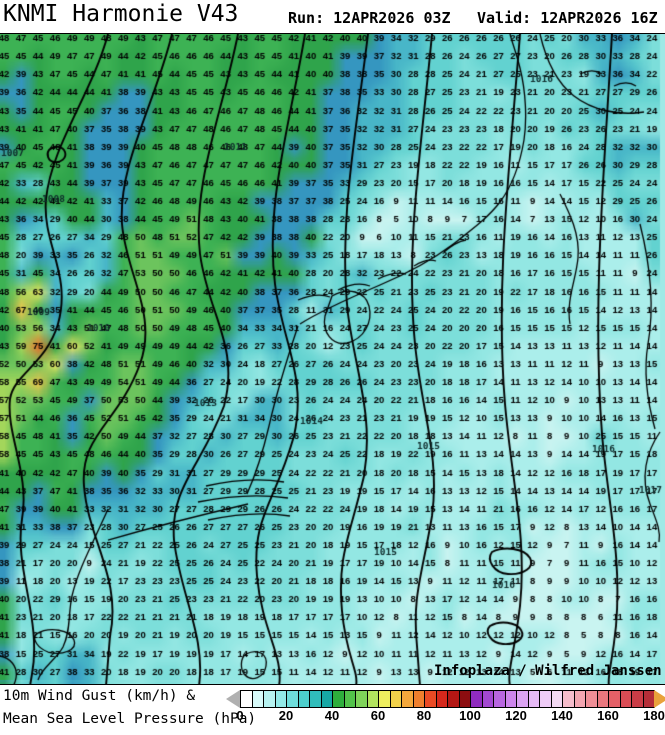  What do you see at coordinates (567, 18) in the screenshot?
I see `valid-time-label: Valid: 12APR2026 16Z` at bounding box center [567, 18].